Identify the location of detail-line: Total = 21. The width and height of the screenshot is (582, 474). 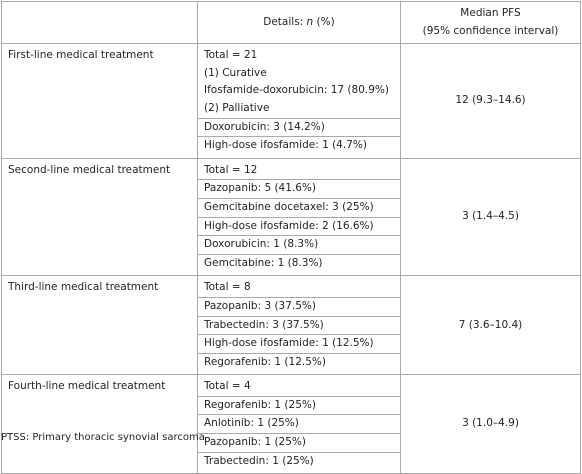
(231, 55).